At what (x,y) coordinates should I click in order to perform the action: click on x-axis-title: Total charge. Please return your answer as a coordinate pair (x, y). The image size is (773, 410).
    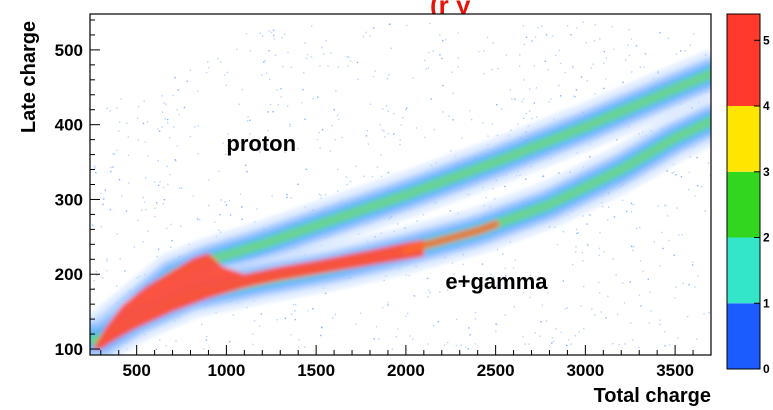
    Looking at the image, I should click on (652, 396).